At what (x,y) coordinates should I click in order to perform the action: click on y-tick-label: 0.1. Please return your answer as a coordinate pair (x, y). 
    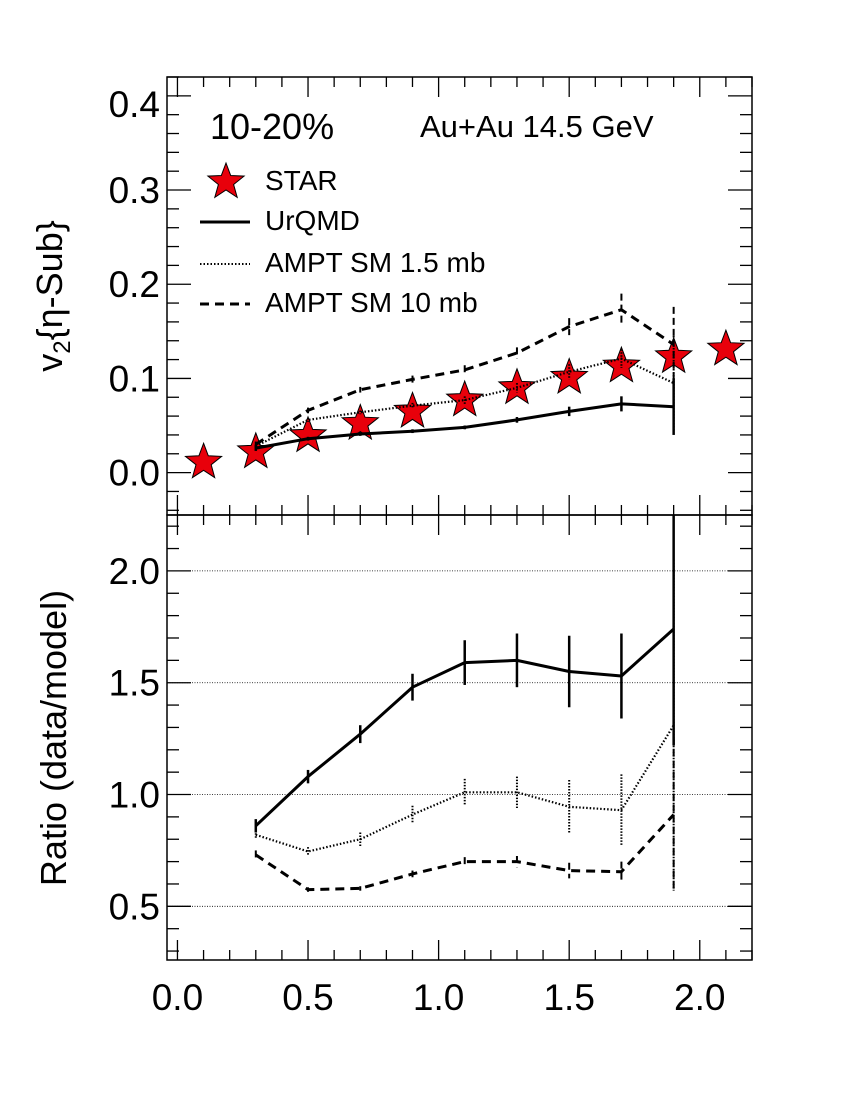
    Looking at the image, I should click on (134, 378).